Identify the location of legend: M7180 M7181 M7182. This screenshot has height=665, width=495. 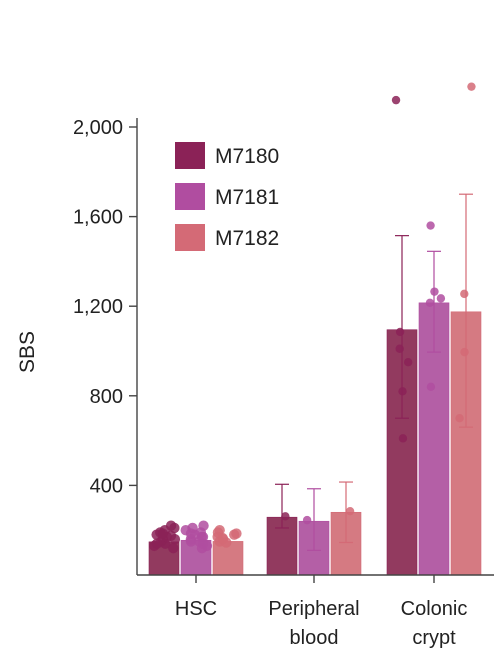
(227, 196).